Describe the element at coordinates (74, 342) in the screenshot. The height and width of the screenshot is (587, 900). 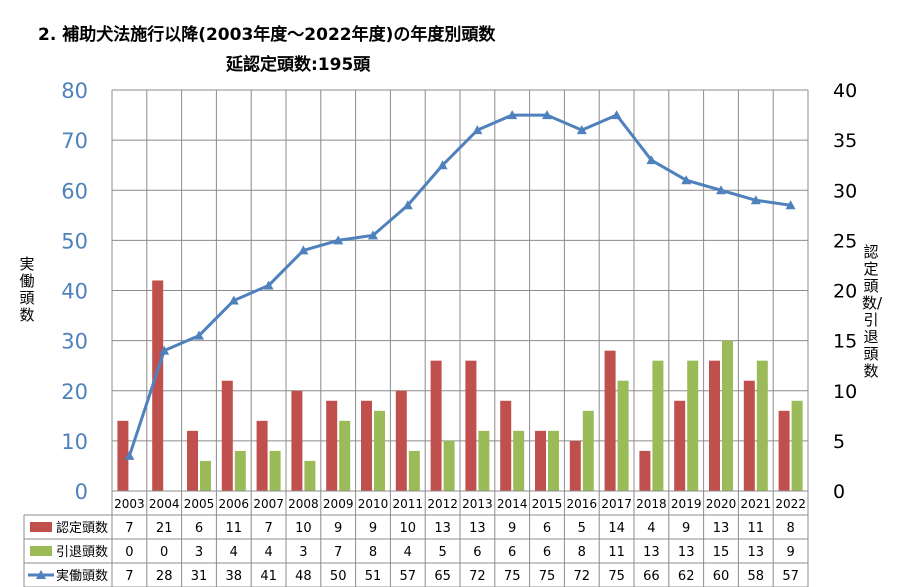
I see `y-left-tick-label: 30` at that location.